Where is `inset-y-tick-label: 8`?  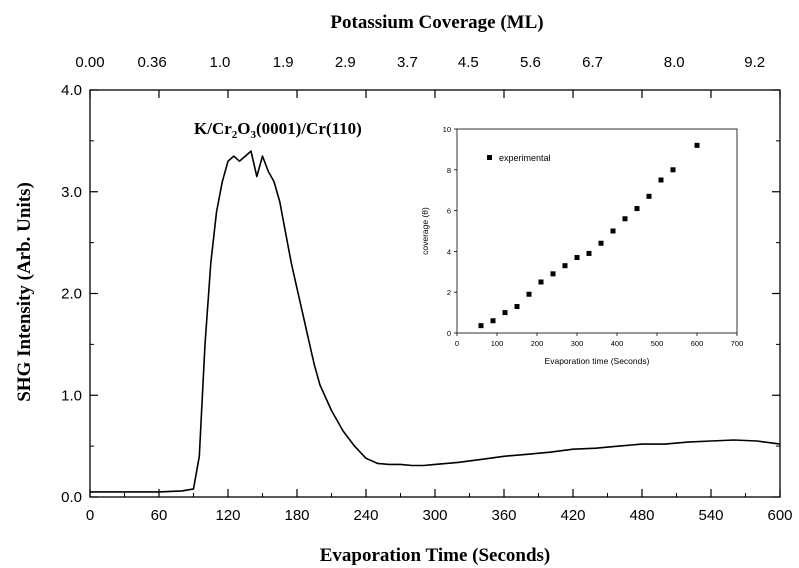 inset-y-tick-label: 8 is located at coordinates (449, 170).